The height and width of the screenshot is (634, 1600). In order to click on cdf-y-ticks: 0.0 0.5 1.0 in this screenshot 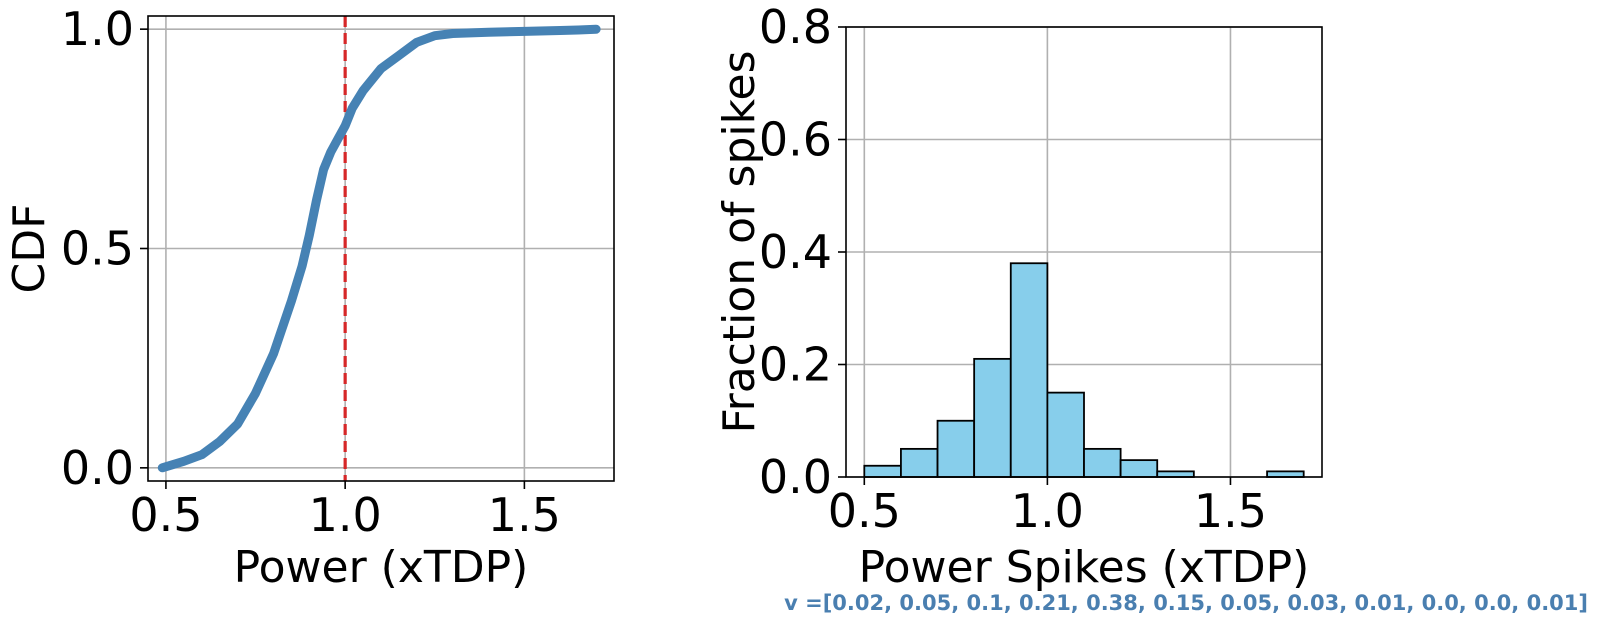, I will do `click(104, 248)`.